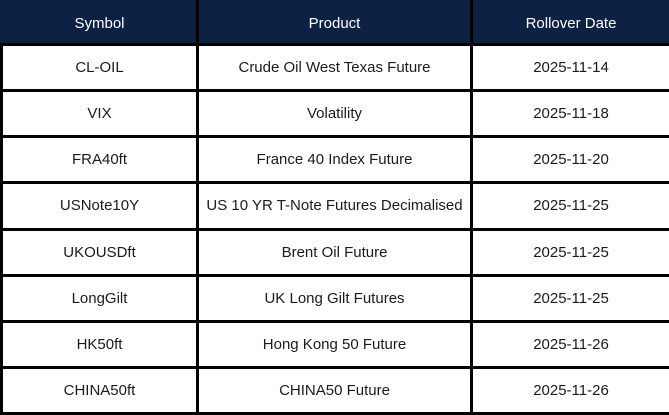  What do you see at coordinates (569, 160) in the screenshot?
I see `rollover-date-cell: 2025-11-20` at bounding box center [569, 160].